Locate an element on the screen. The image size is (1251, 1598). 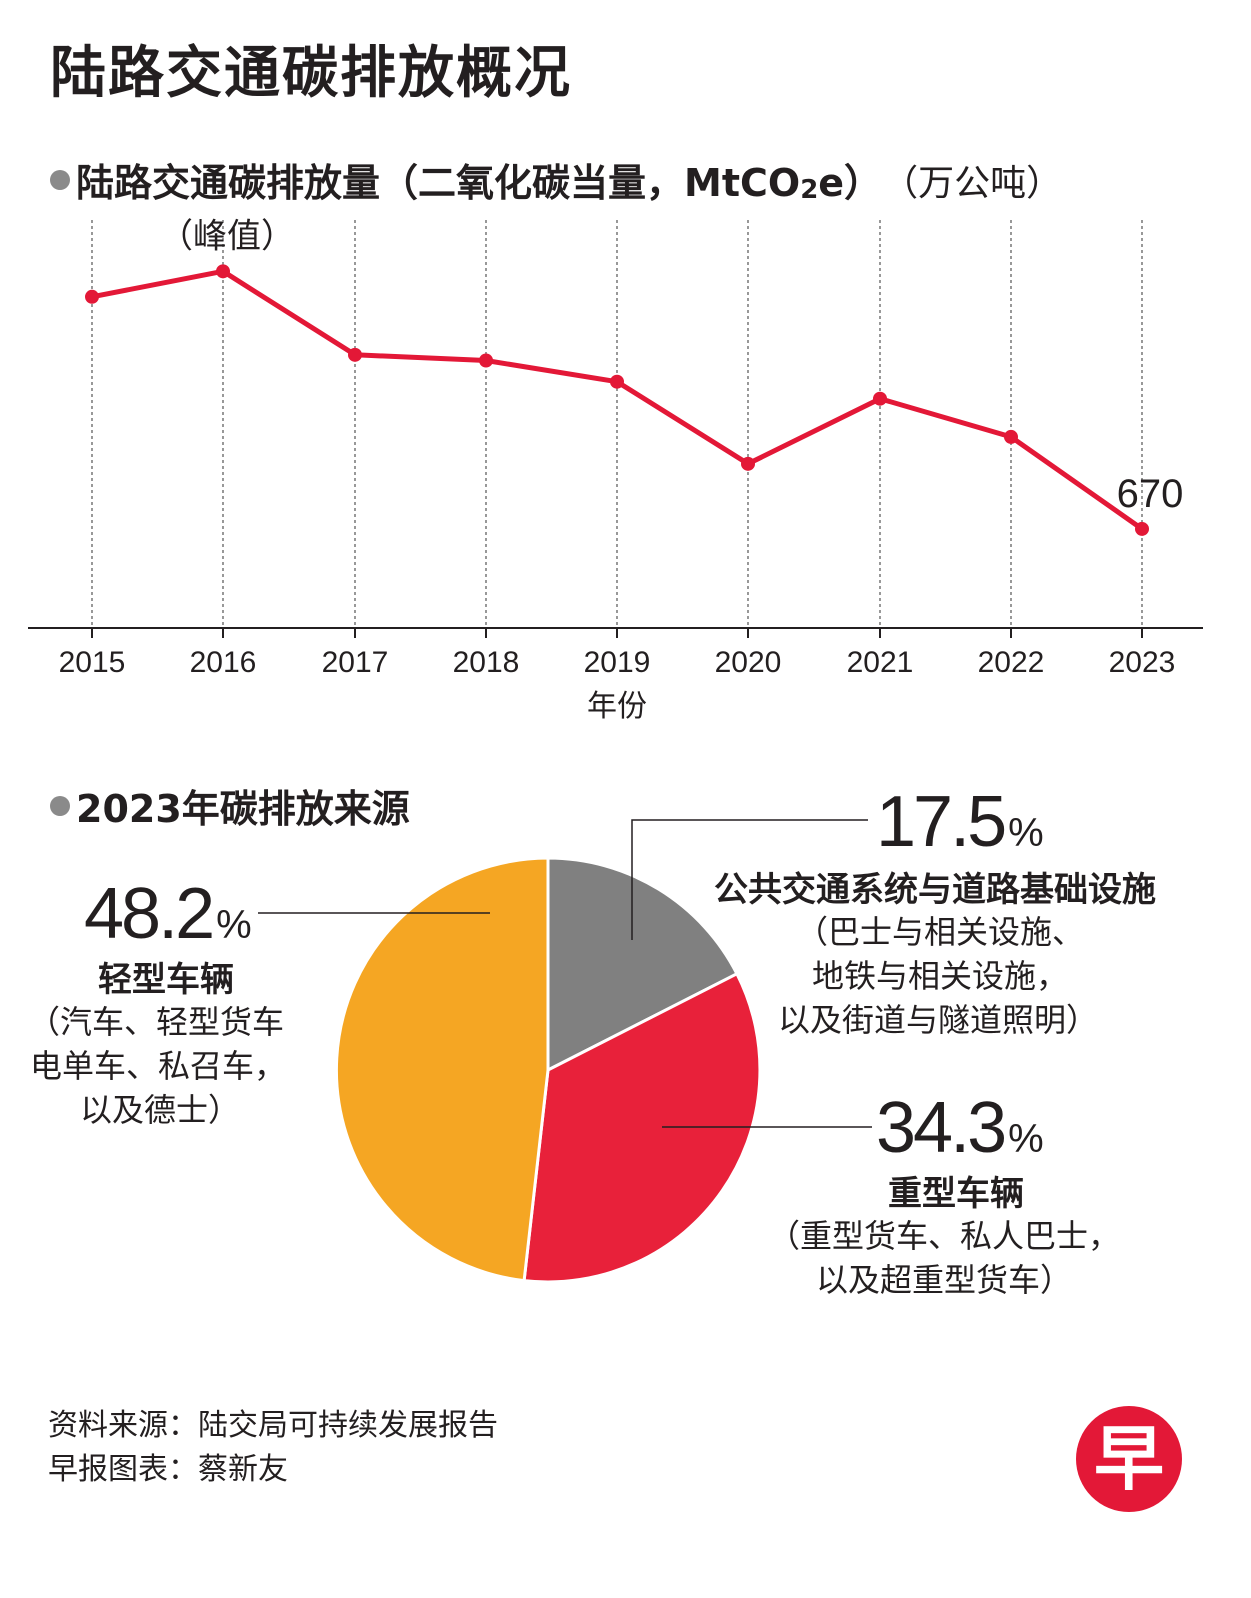
line-chart-heading: 陆路交通碳排放量（二氧化碳当量，MtCO 2 e） （万公吨） is located at coordinates (556, 179).